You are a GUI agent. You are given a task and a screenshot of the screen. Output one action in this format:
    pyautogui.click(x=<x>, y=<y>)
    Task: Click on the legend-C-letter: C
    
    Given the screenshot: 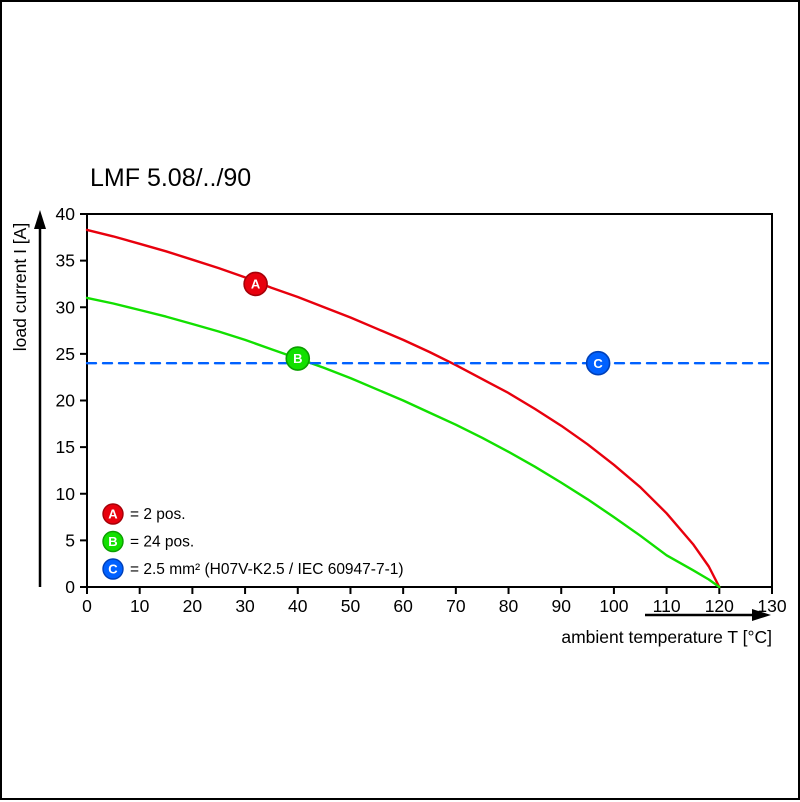 What is the action you would take?
    pyautogui.click(x=113, y=568)
    